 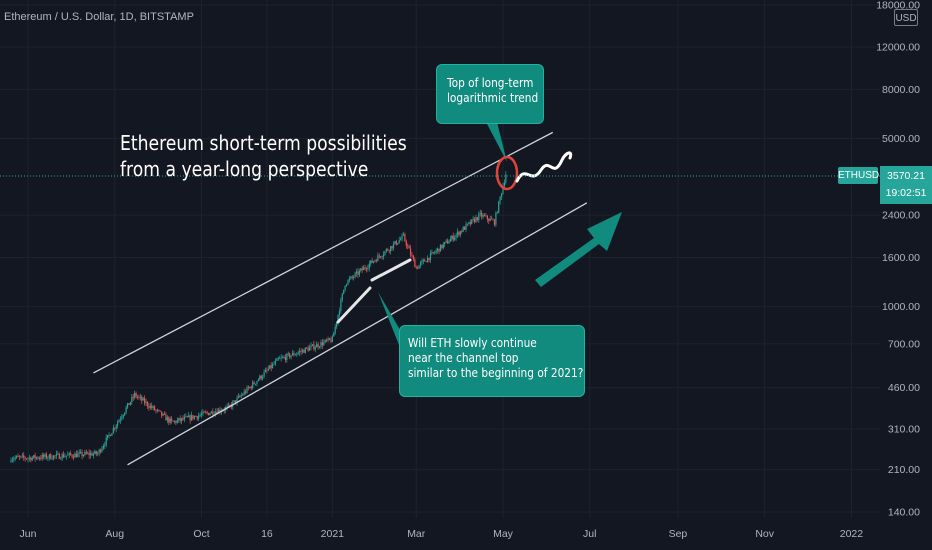 What do you see at coordinates (28, 534) in the screenshot?
I see `x-tick-label: Jun` at bounding box center [28, 534].